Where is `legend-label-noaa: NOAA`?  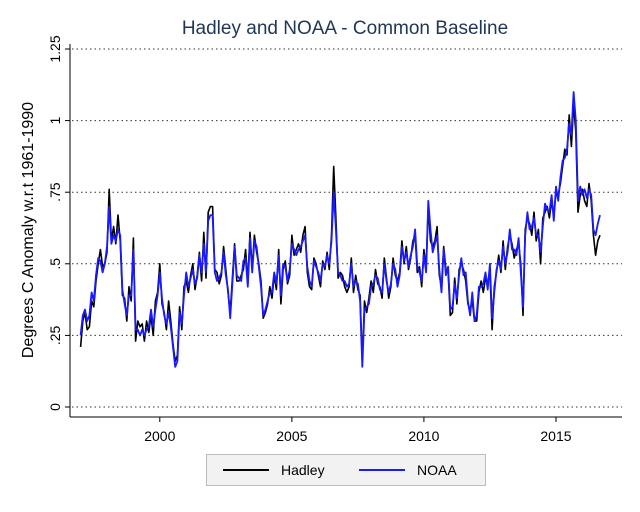 legend-label-noaa: NOAA is located at coordinates (437, 470).